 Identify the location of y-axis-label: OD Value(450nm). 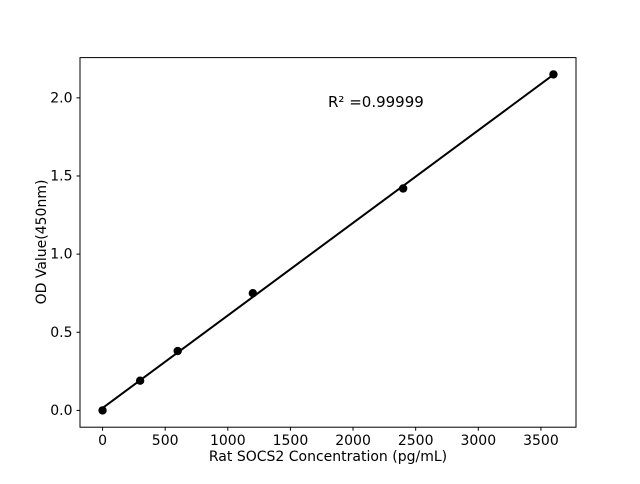
(42, 242).